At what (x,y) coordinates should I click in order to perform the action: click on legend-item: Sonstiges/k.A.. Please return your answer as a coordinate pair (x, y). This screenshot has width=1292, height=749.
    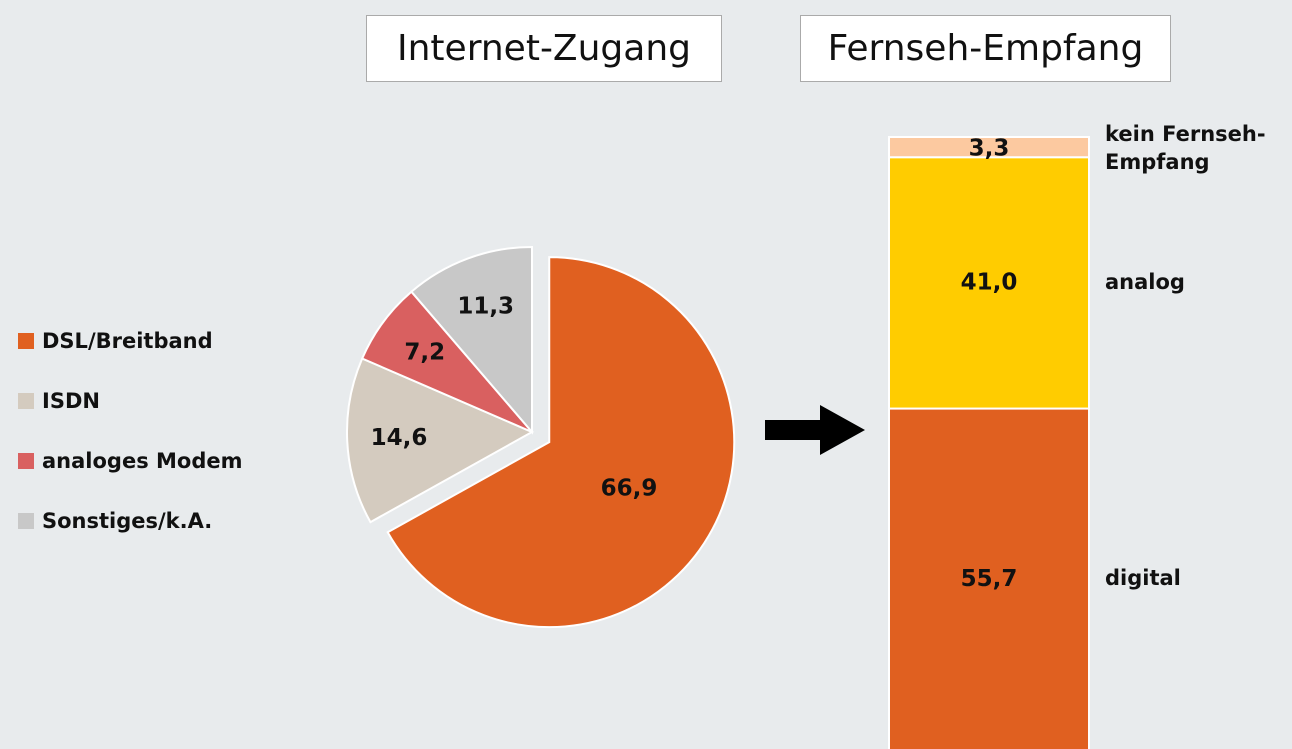
    Looking at the image, I should click on (115, 521).